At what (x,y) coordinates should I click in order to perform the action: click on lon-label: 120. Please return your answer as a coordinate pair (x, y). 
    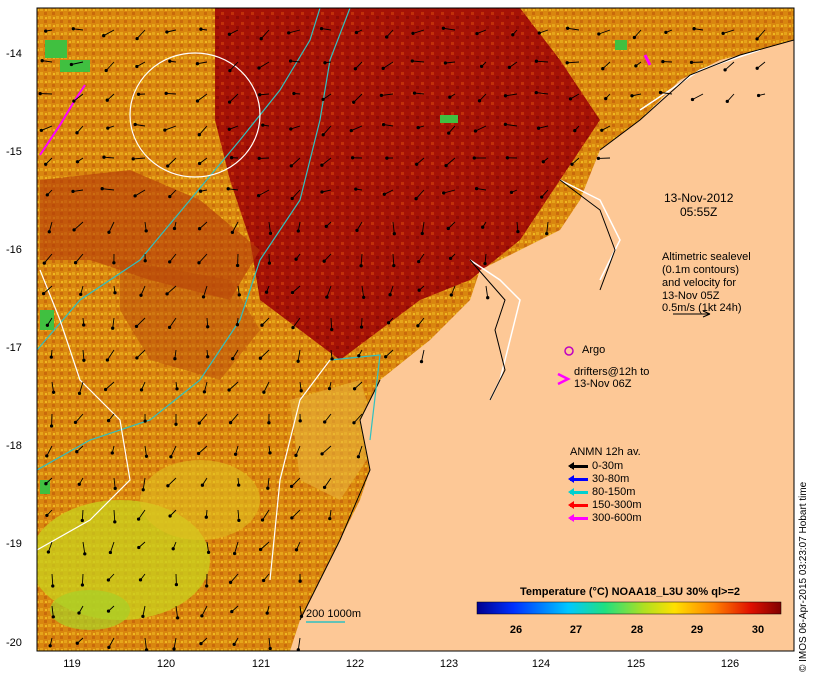
    Looking at the image, I should click on (166, 664).